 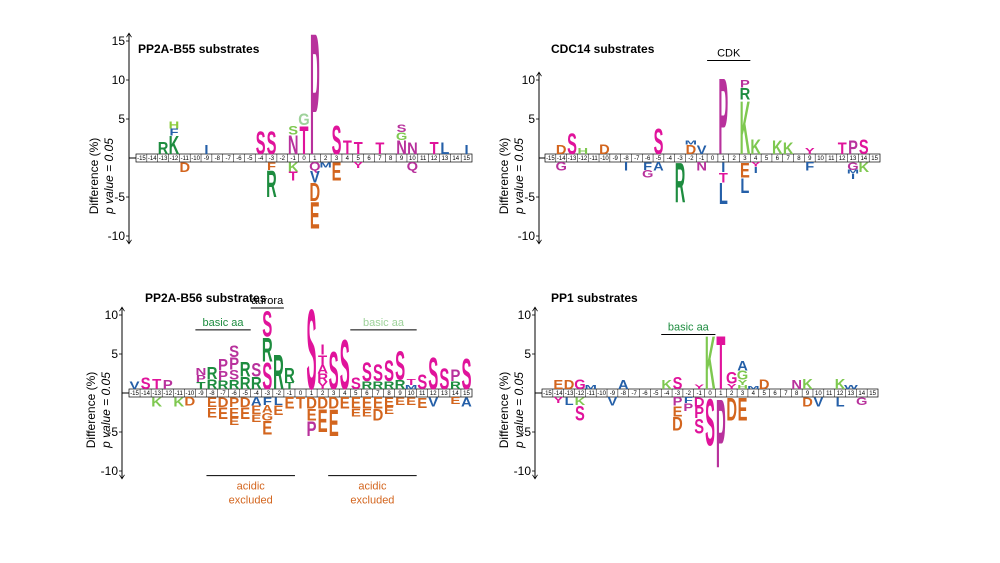 I want to click on position-label: 8, so click(x=797, y=394).